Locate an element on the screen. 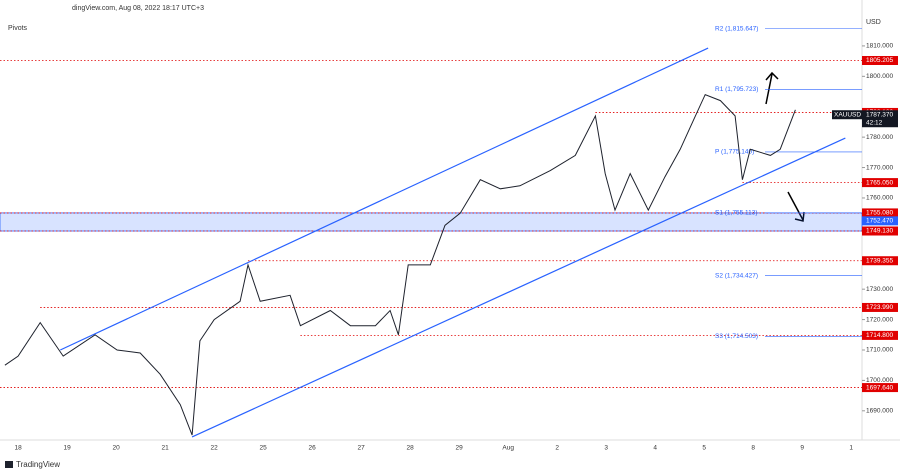 The width and height of the screenshot is (900, 475). x-tick-label: 18 is located at coordinates (19, 448).